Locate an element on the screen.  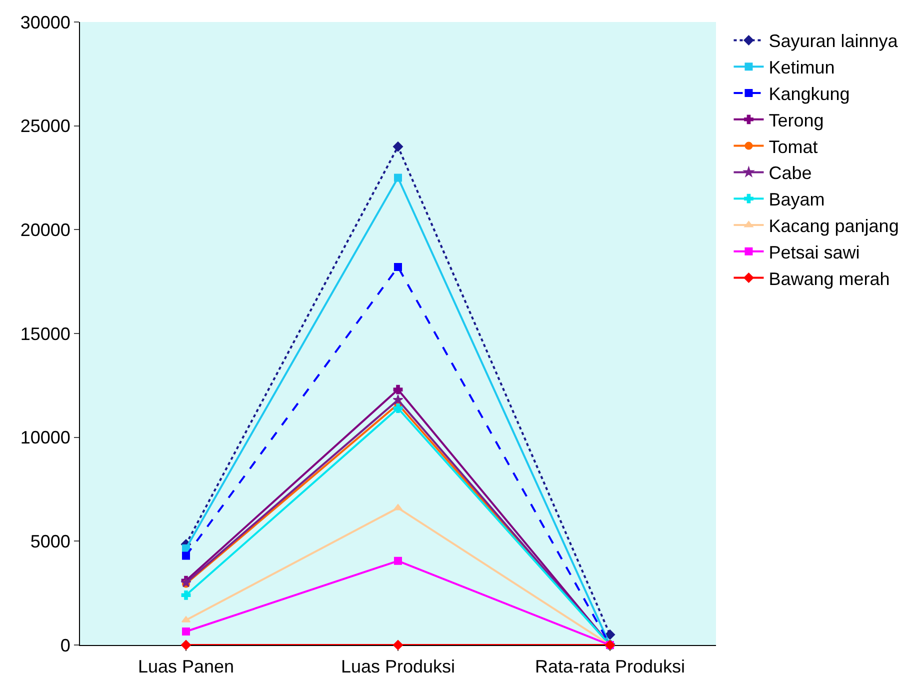
legend-label: Petsai sawi is located at coordinates (814, 252).